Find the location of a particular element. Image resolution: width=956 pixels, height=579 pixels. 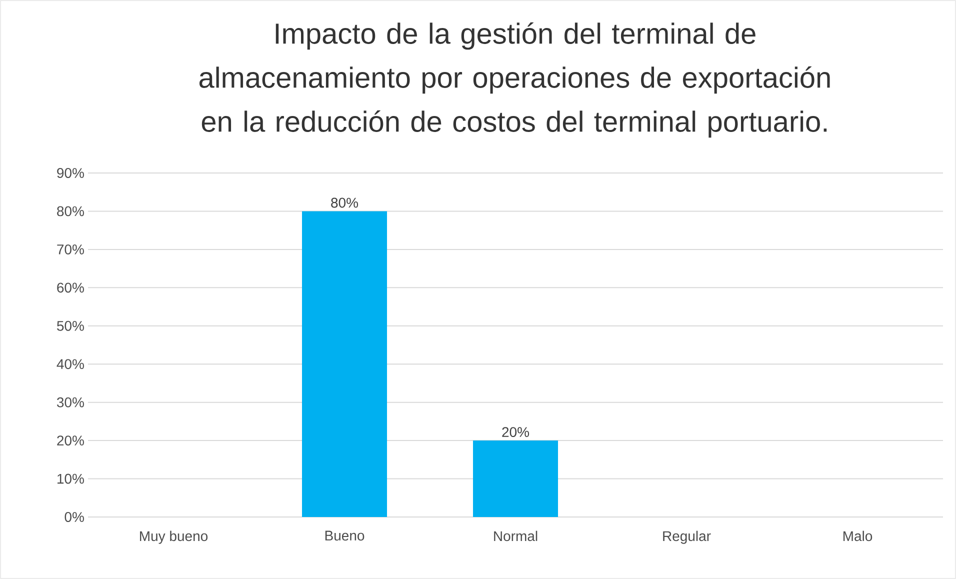

y-tick-label: 20% is located at coordinates (70, 441).